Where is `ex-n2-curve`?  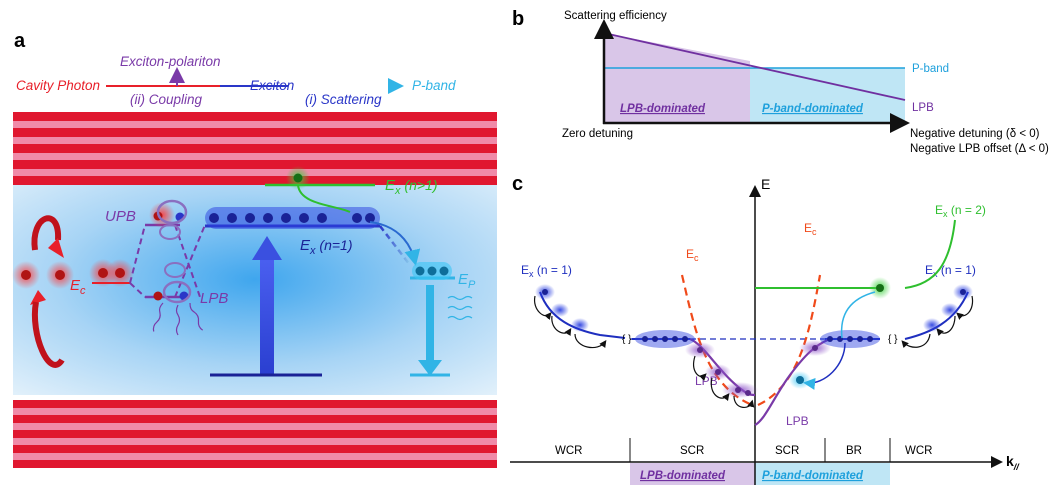 ex-n2-curve is located at coordinates (930, 254).